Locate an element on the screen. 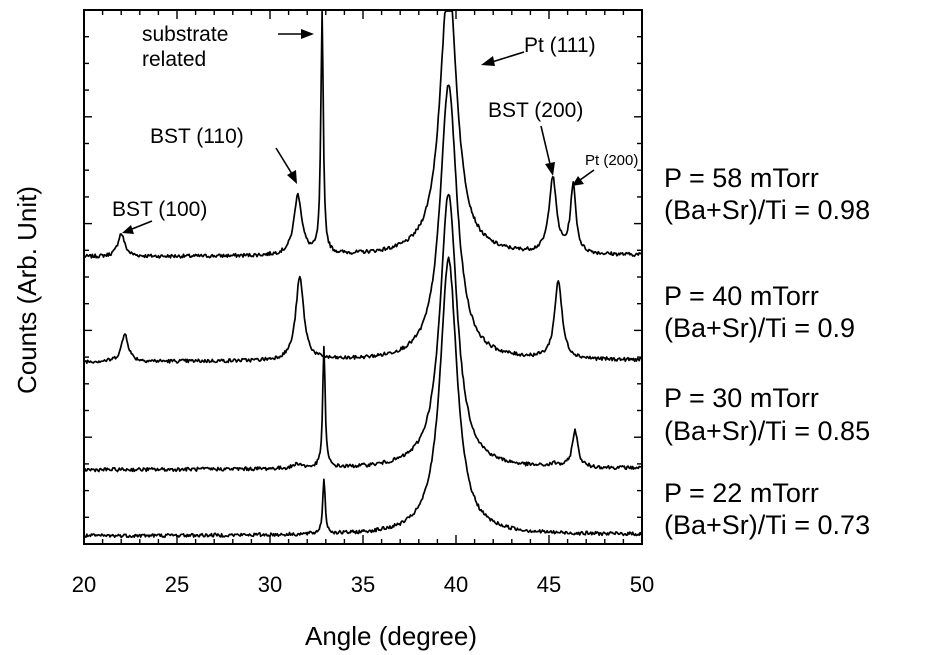 This screenshot has width=925, height=655. condition-58-pressure: P = 58 mTorr is located at coordinates (741, 178).